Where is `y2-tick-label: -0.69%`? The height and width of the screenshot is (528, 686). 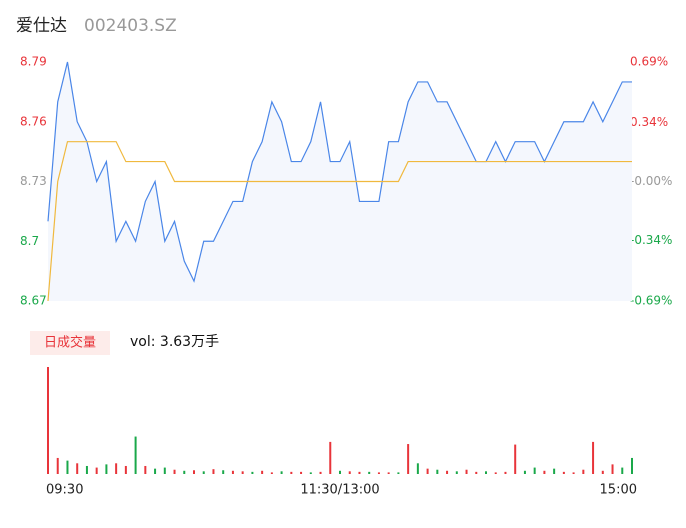 y2-tick-label: -0.69% is located at coordinates (651, 301).